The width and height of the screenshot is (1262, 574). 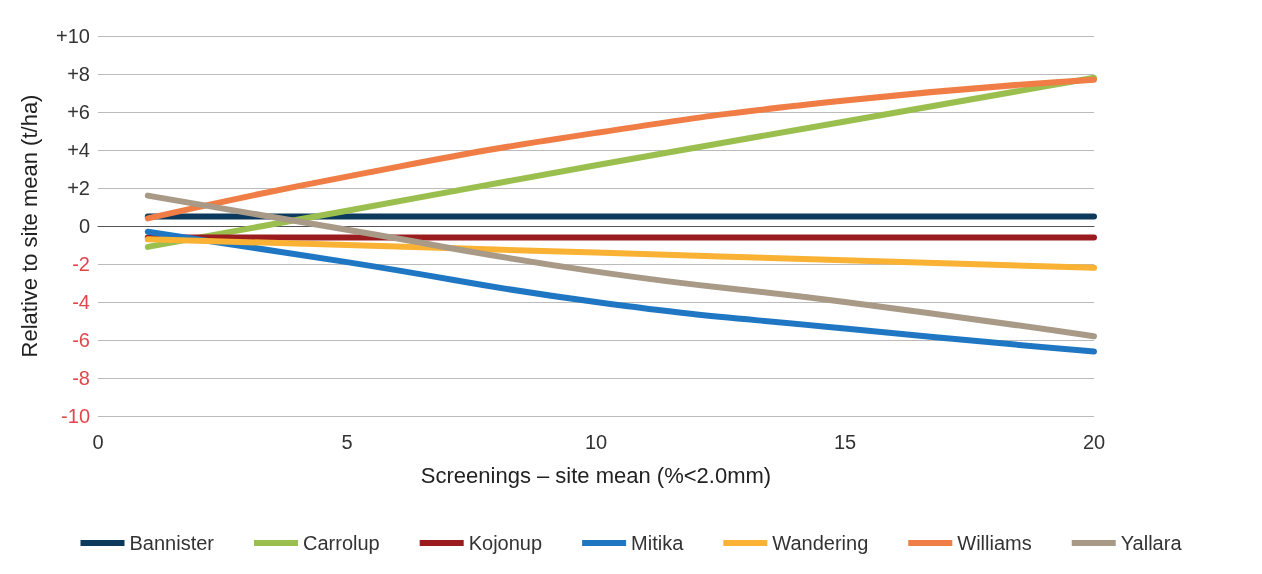 I want to click on legend-label: Yallara, so click(x=1151, y=543).